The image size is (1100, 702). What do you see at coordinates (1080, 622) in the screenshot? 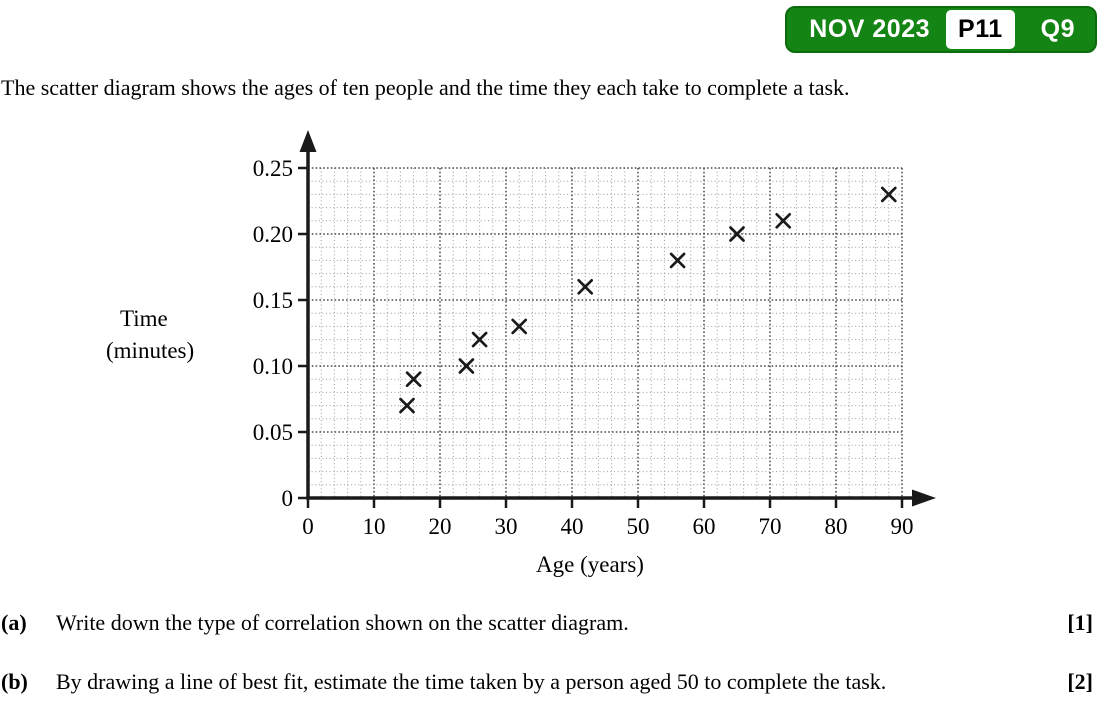
I see `question-a-marks: [1]` at bounding box center [1080, 622].